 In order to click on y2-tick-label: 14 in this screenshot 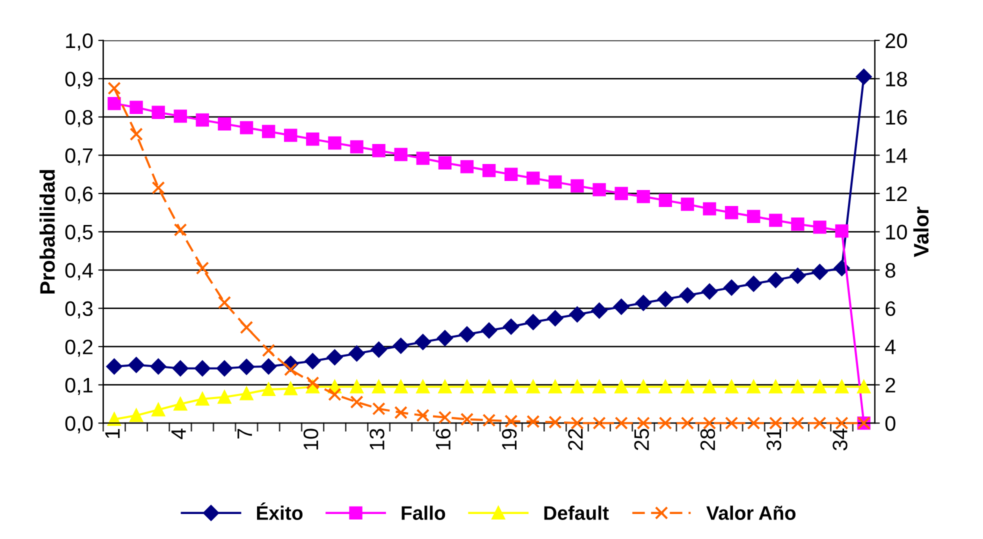, I will do `click(897, 155)`.